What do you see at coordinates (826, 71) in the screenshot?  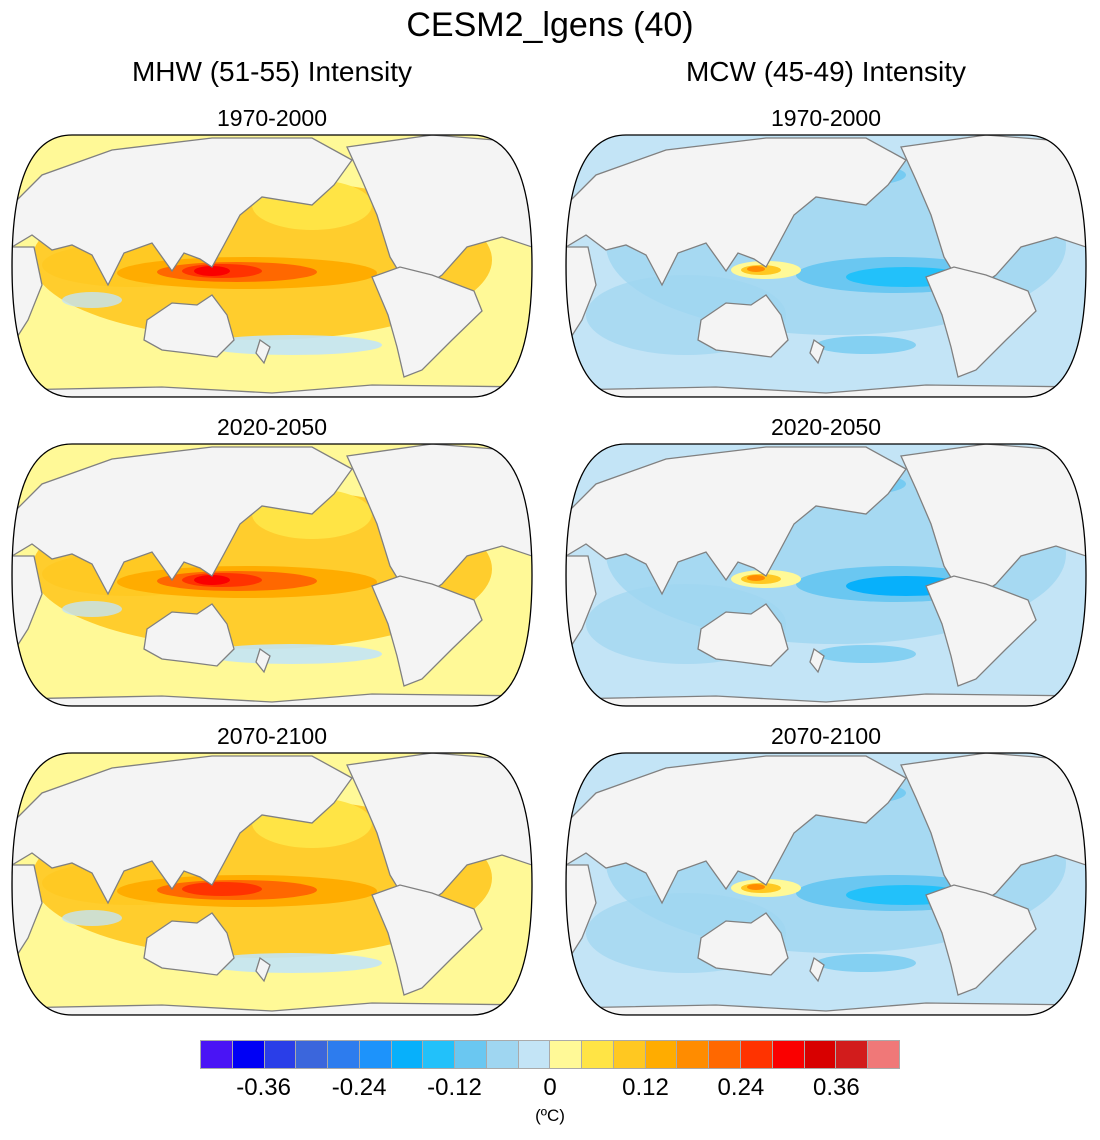 I see `column-title-mcw: MCW (45-49) Intensity` at bounding box center [826, 71].